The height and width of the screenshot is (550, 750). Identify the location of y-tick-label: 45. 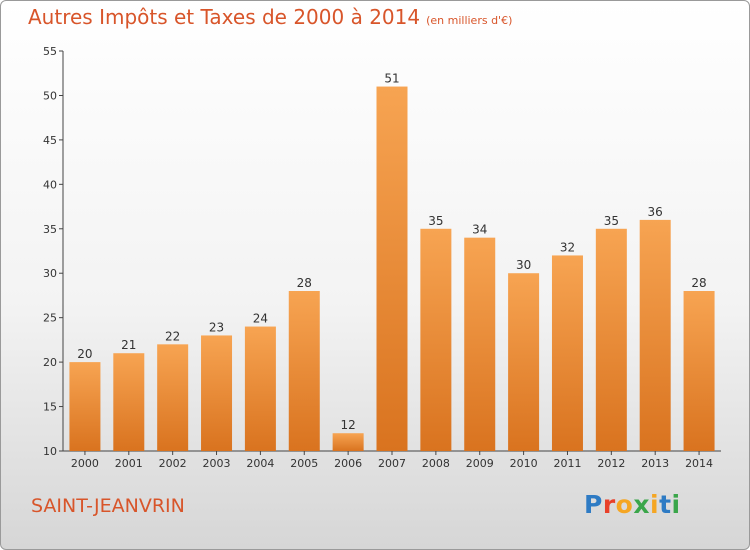
(50, 140).